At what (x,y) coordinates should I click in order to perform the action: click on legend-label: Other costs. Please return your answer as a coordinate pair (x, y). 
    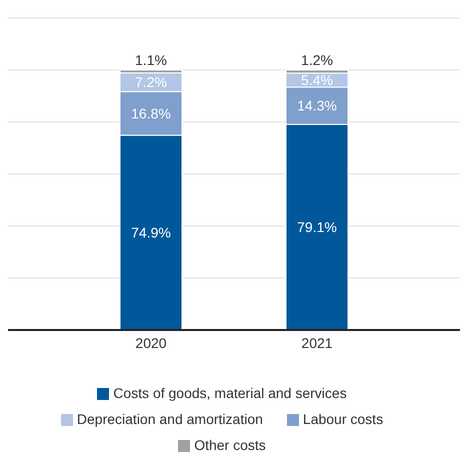
    Looking at the image, I should click on (230, 445).